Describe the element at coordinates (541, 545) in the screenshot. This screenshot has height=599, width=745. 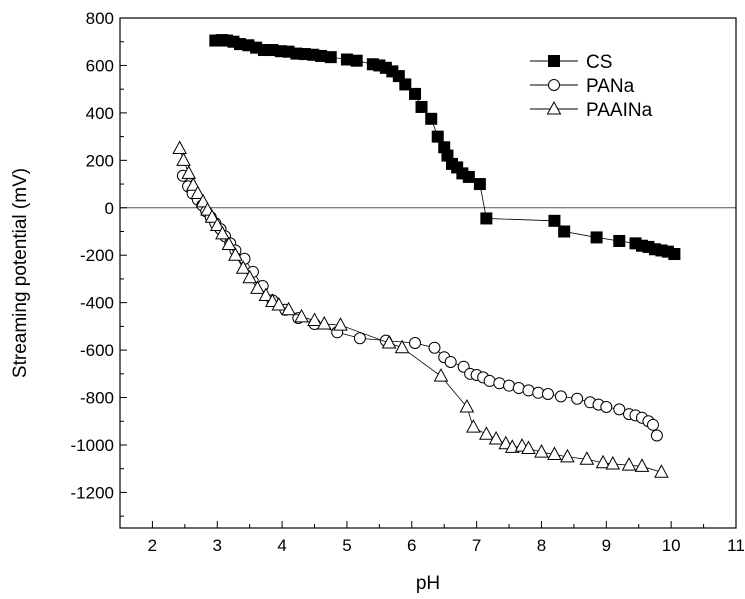
I see `x-tick-label: 8` at that location.